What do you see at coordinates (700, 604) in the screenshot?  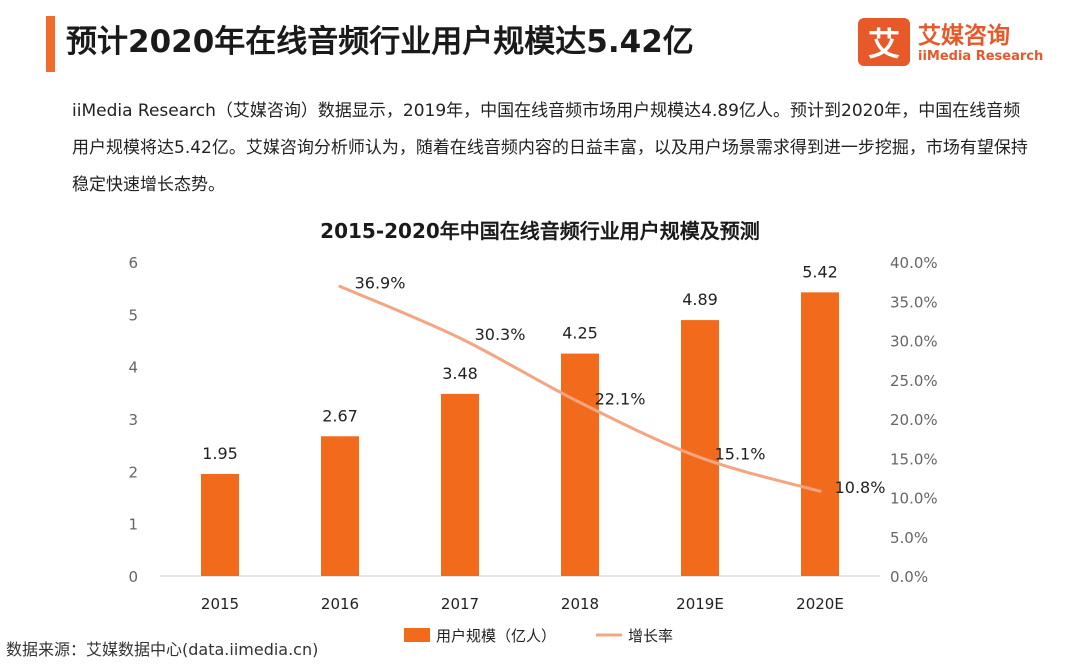 I see `x-tick-label: 2019E` at bounding box center [700, 604].